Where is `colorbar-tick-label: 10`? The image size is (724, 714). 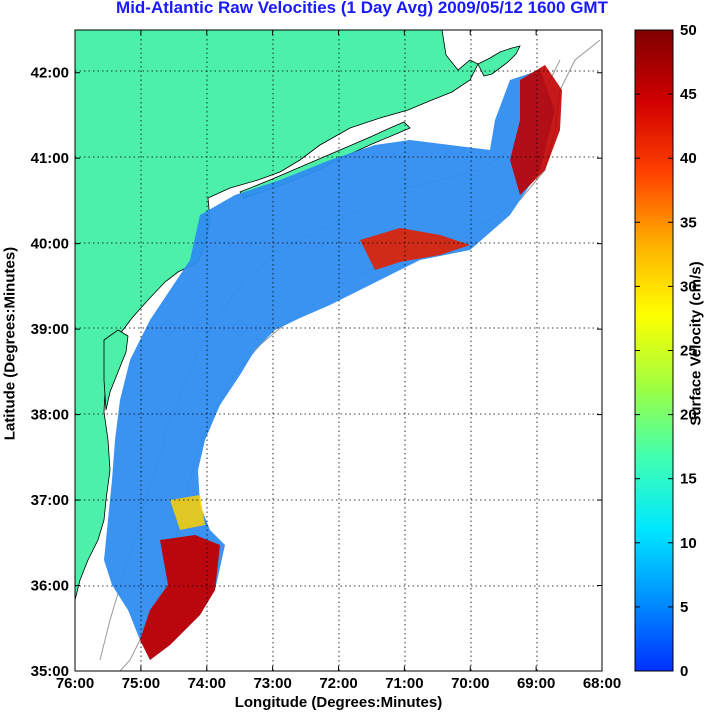 colorbar-tick-label: 10 is located at coordinates (688, 543).